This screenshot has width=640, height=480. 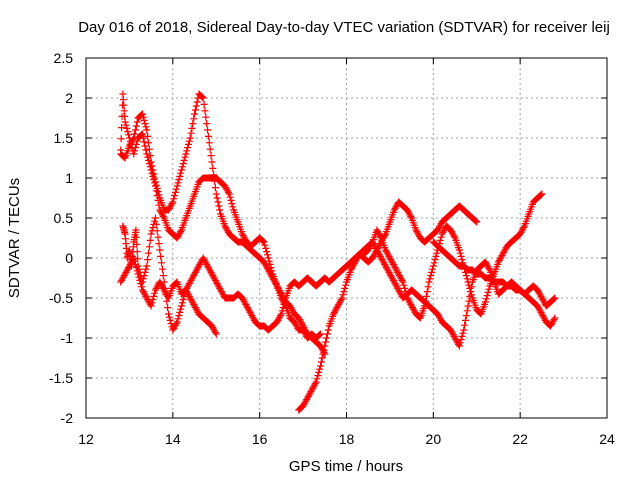 I want to click on y-tick-label: 1, so click(x=69, y=178).